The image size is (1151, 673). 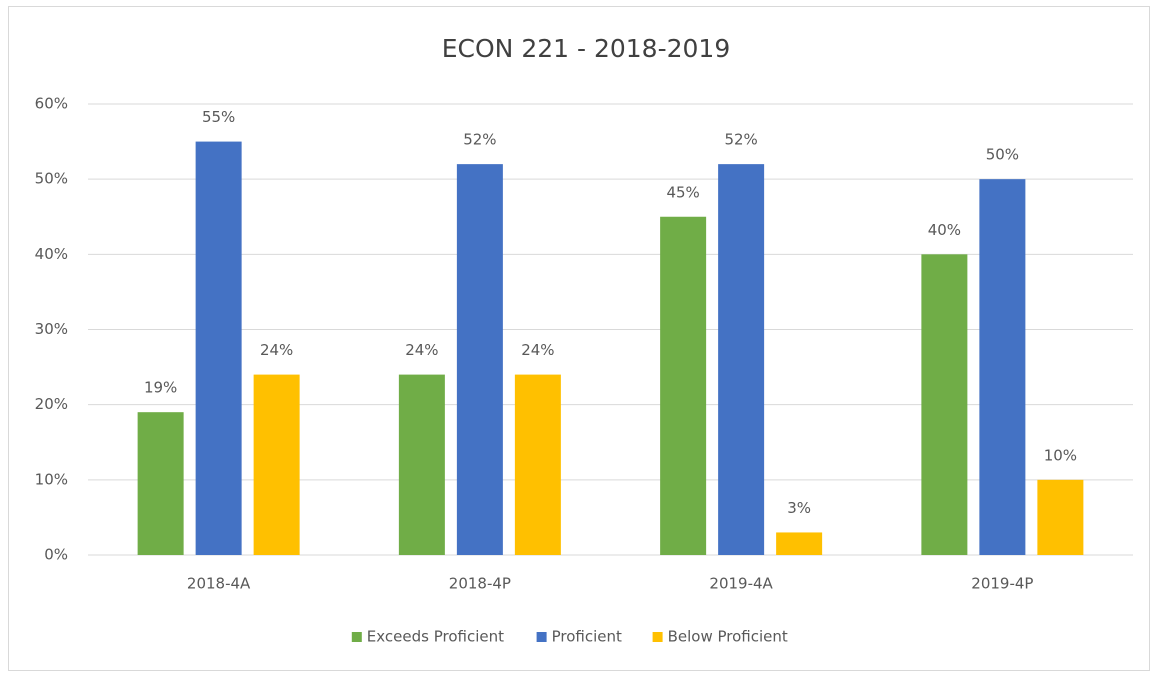 What do you see at coordinates (1060, 455) in the screenshot?
I see `data-label: 10%` at bounding box center [1060, 455].